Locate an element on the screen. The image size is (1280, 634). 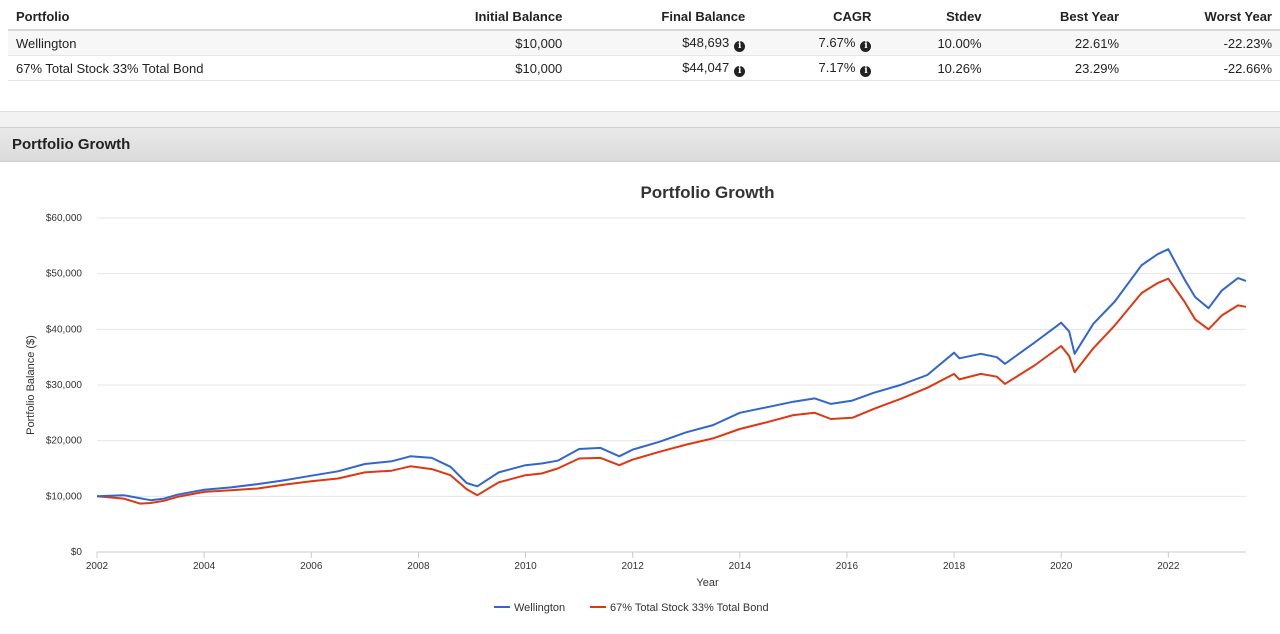
x-tick-label: 2016 is located at coordinates (847, 566).